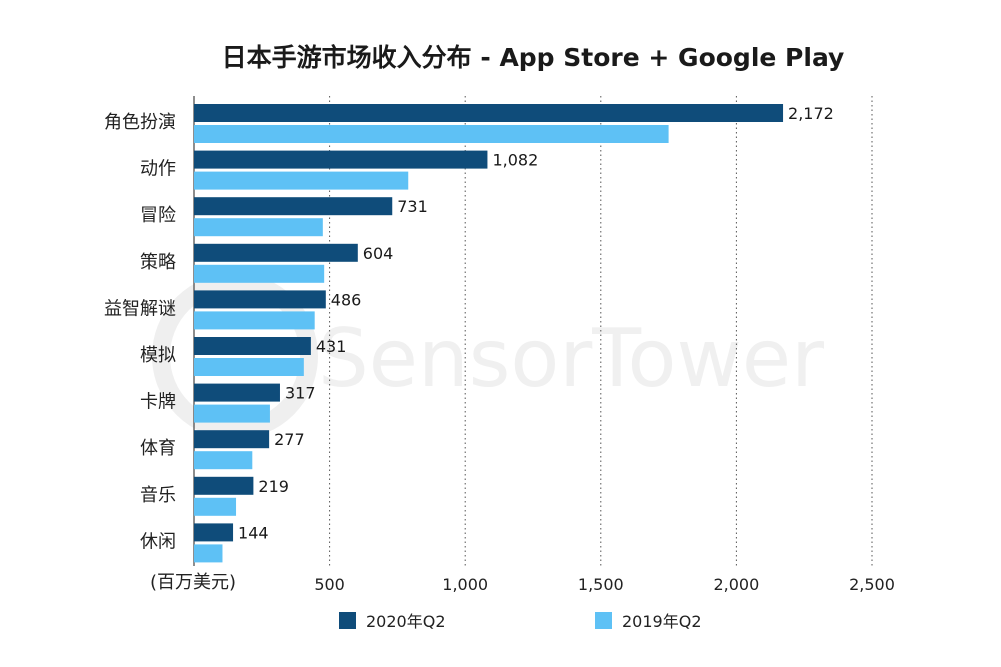 The height and width of the screenshot is (667, 1001). What do you see at coordinates (406, 621) in the screenshot?
I see `legend-label: 2020年Q2` at bounding box center [406, 621].